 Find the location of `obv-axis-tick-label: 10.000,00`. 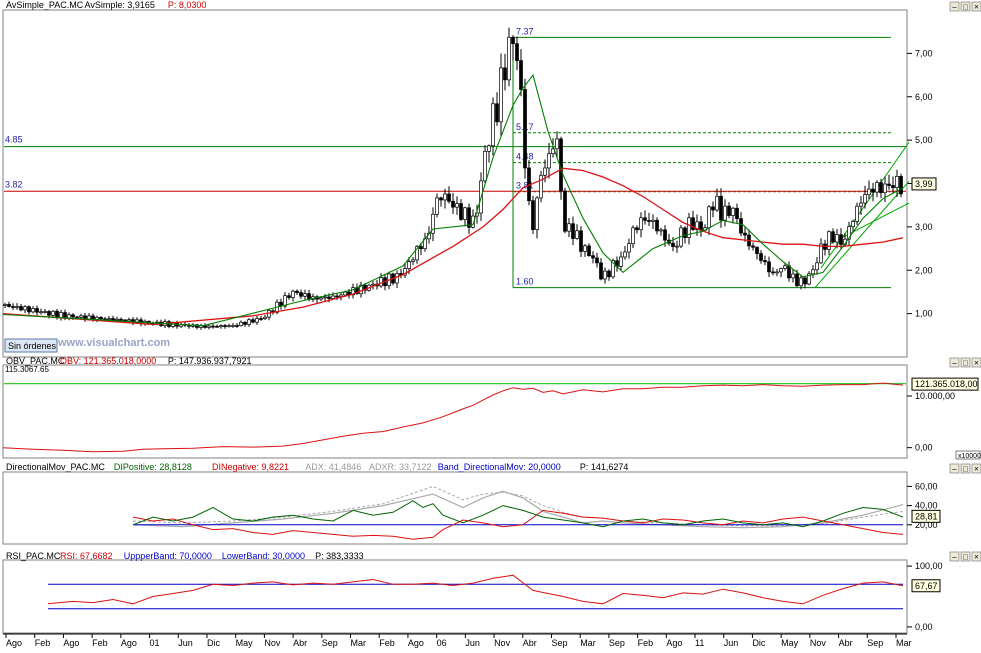

obv-axis-tick-label: 10.000,00 is located at coordinates (935, 396).